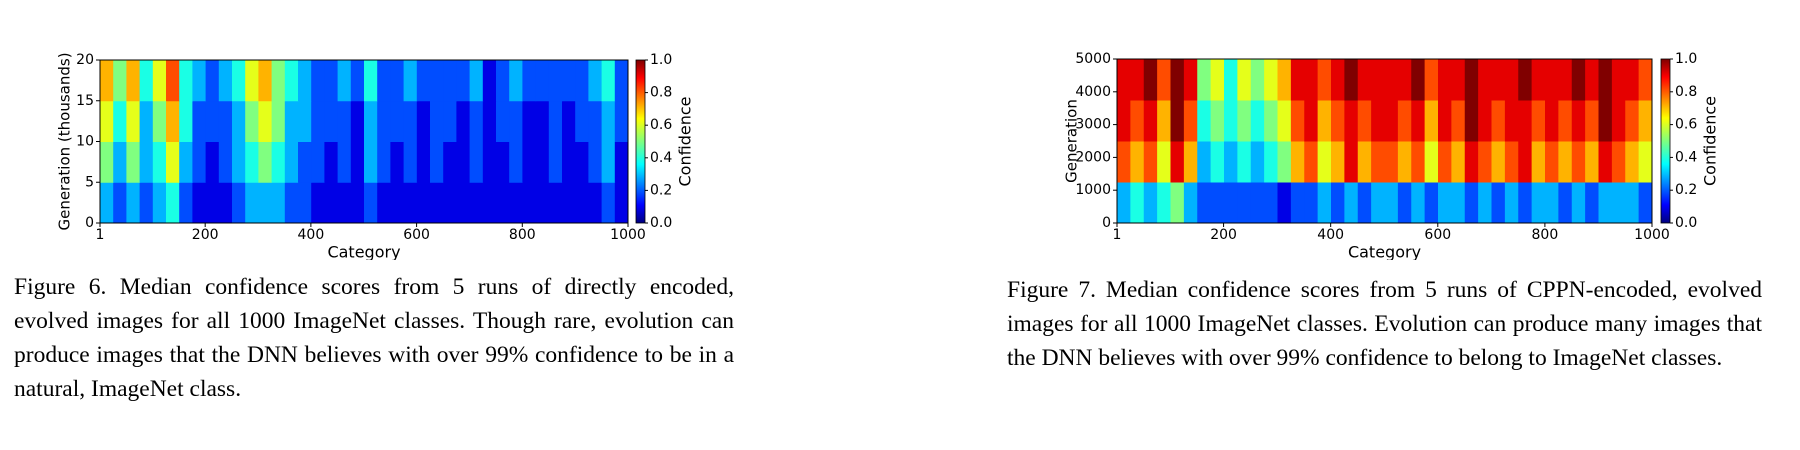 This screenshot has height=450, width=1800. I want to click on y-tick-label: 5, so click(89, 182).